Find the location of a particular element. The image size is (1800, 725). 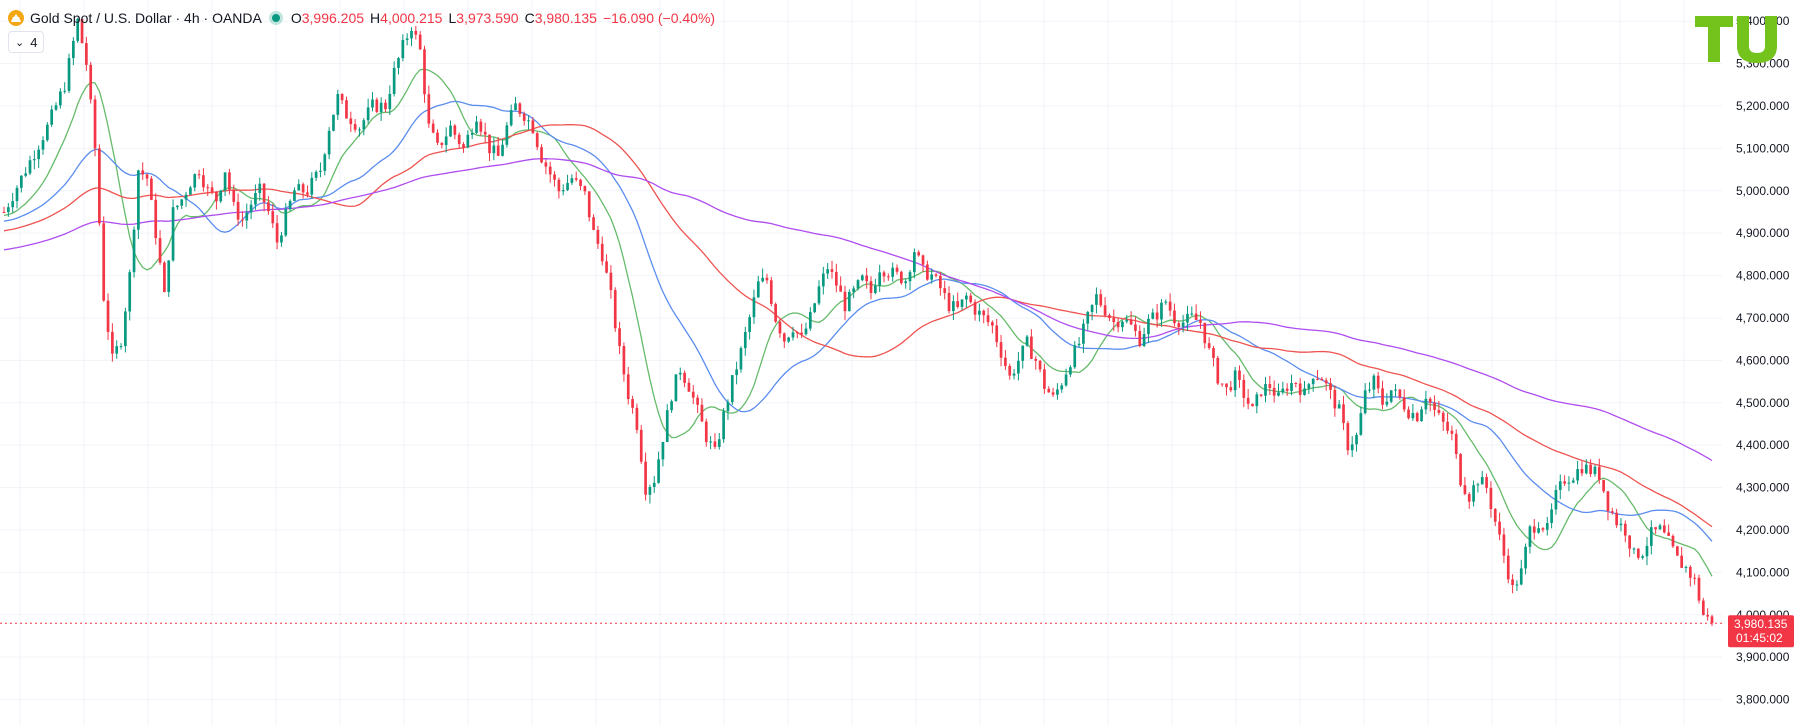

indicators-toggle-button: ⌄ 4 is located at coordinates (26, 42).